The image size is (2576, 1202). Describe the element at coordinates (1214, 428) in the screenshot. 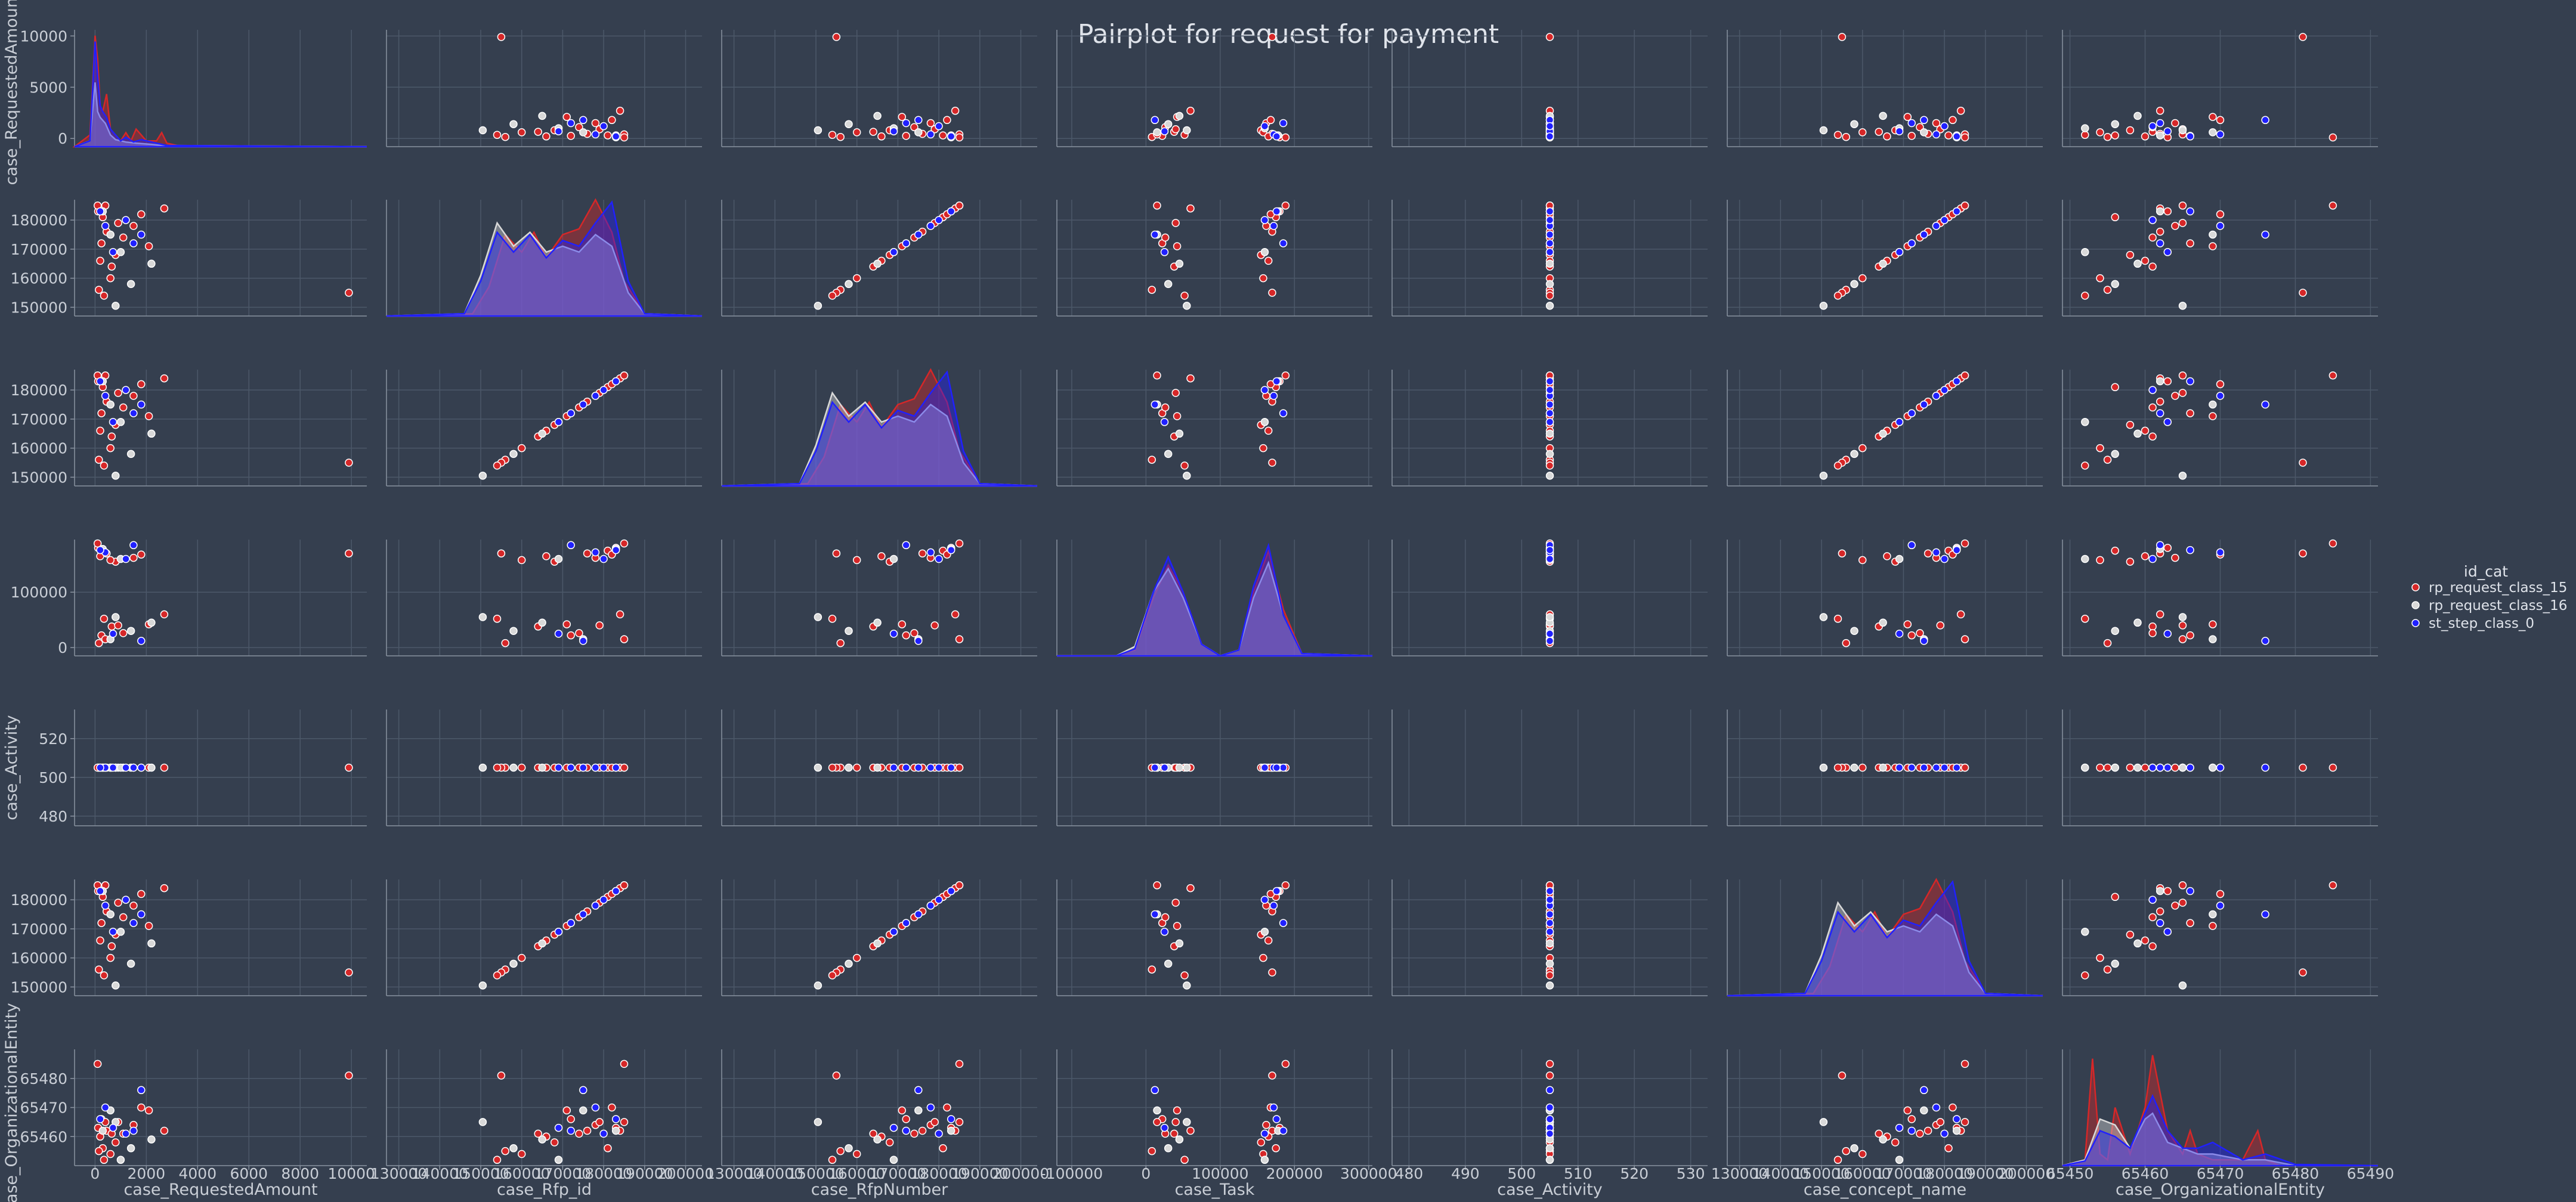

I see `panel-r2-c3` at that location.